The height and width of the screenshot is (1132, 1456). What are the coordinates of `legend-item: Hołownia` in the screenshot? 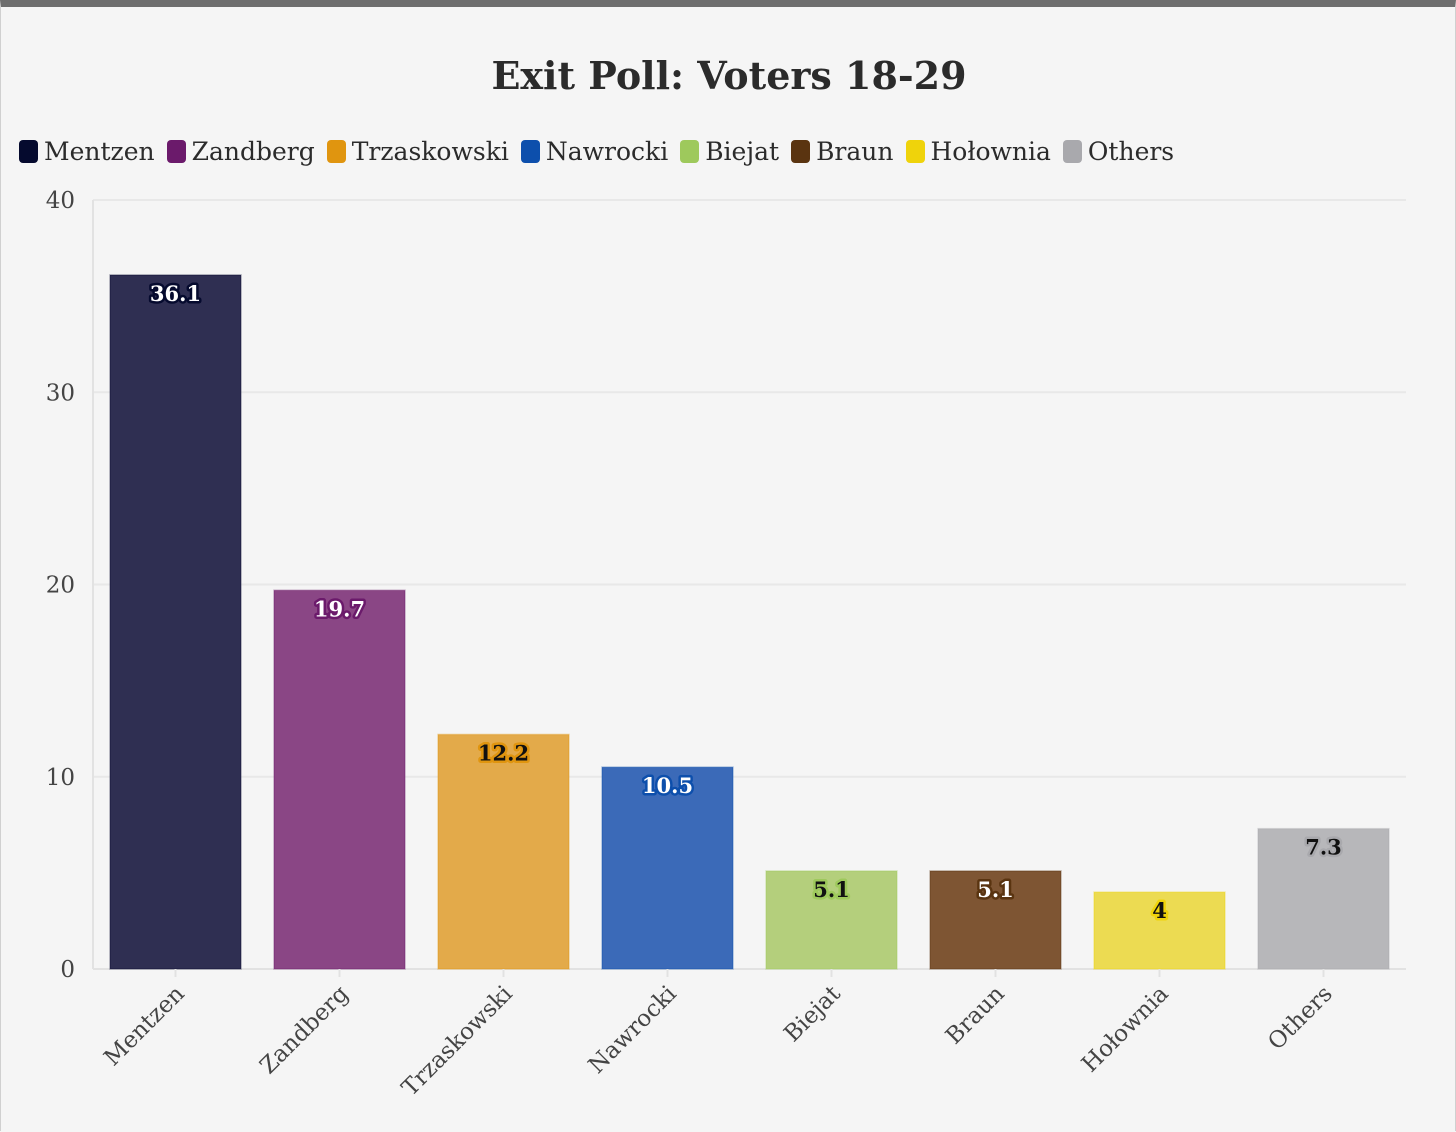 It's located at (978, 151).